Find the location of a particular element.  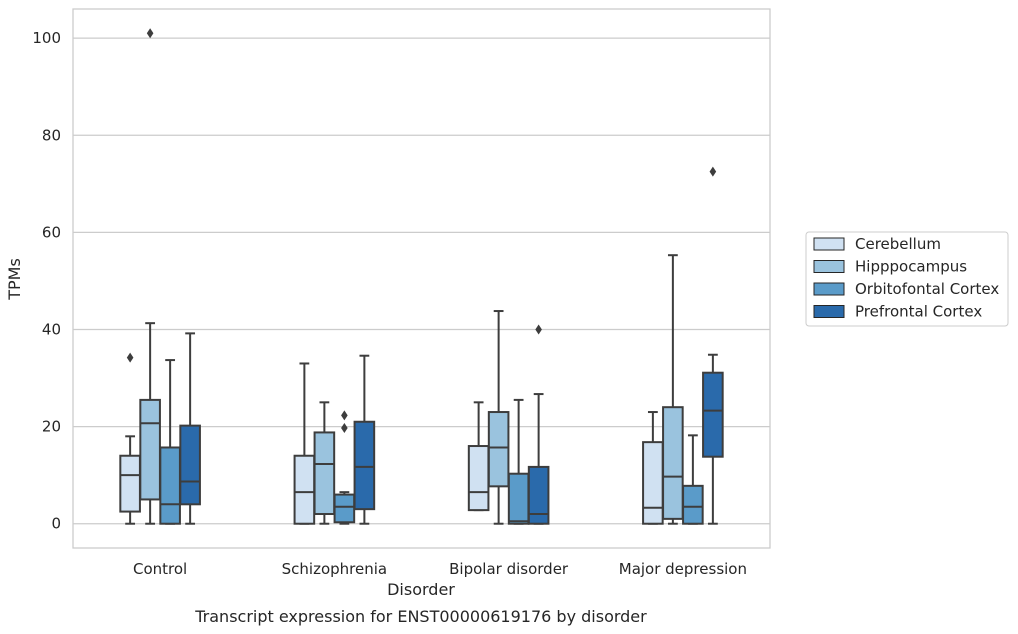

legend-label: Orbitofontal Cortex is located at coordinates (927, 289).